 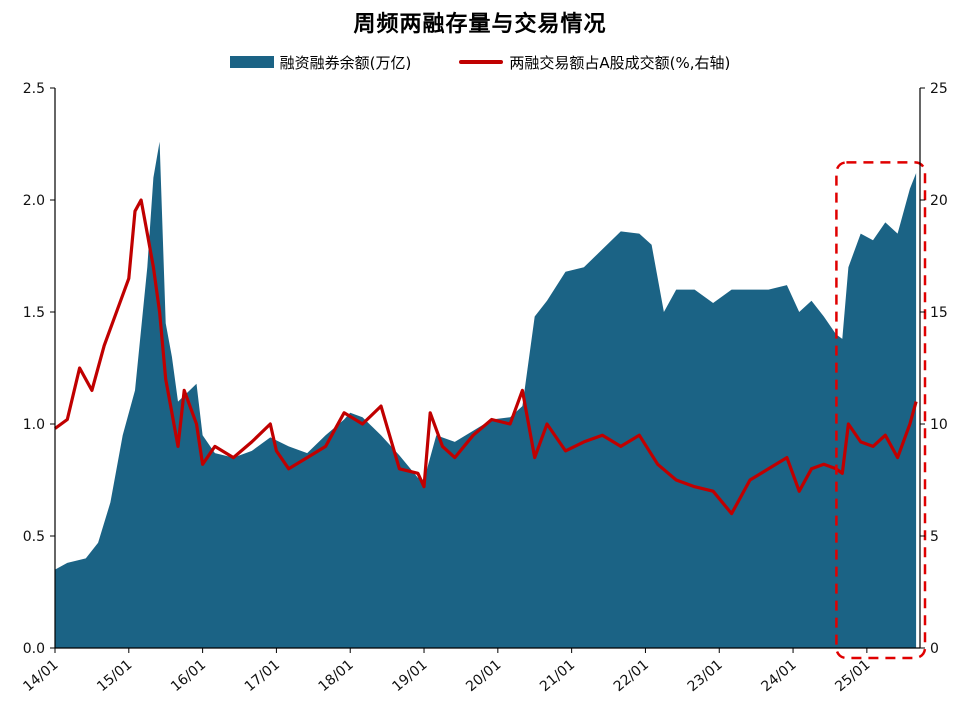 What do you see at coordinates (409, 676) in the screenshot?
I see `x-tick-label: 19/01` at bounding box center [409, 676].